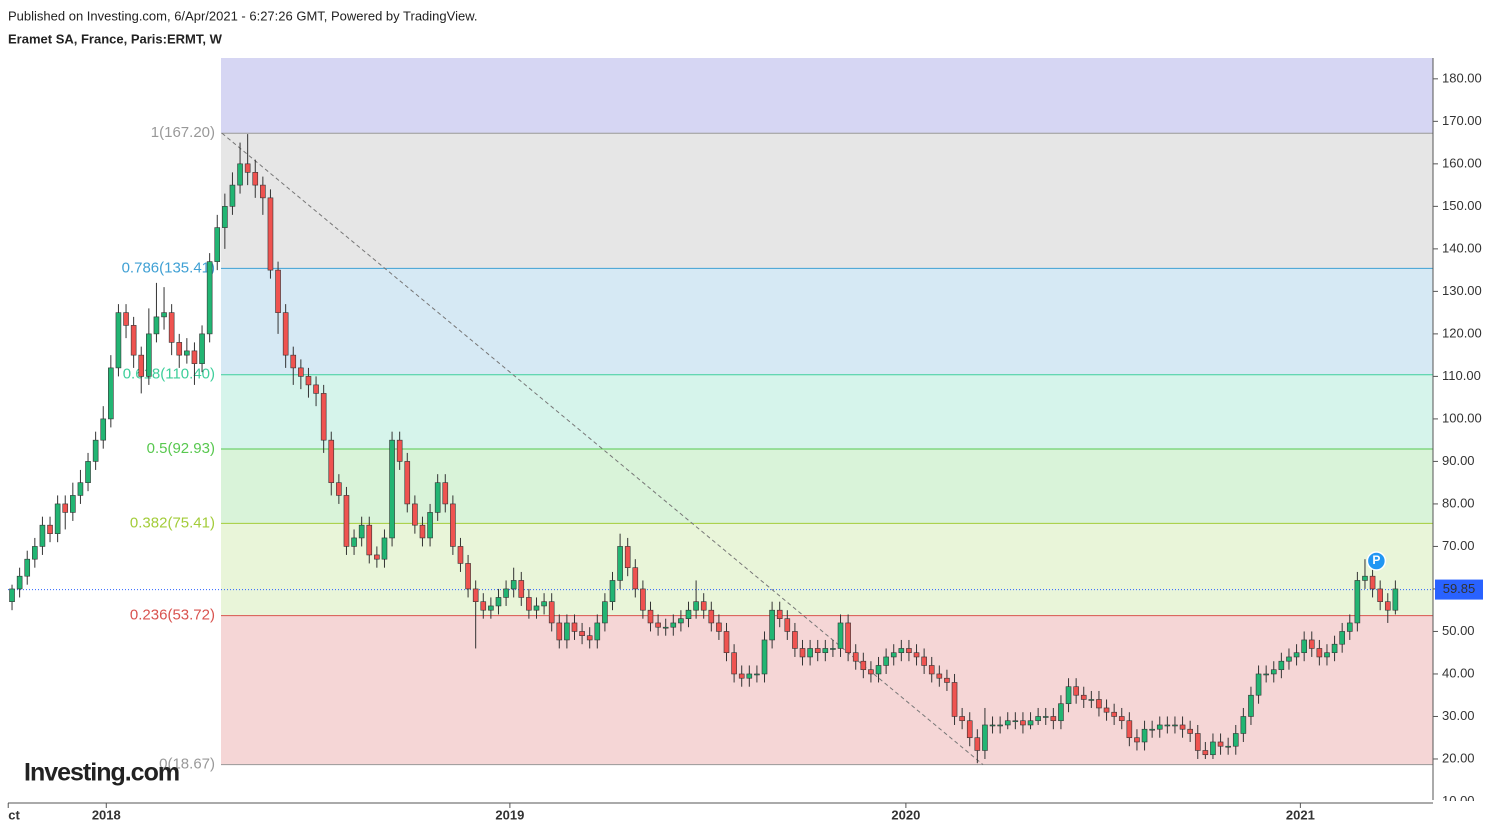  Describe the element at coordinates (1462, 332) in the screenshot. I see `y-tick-label: 120.00` at that location.